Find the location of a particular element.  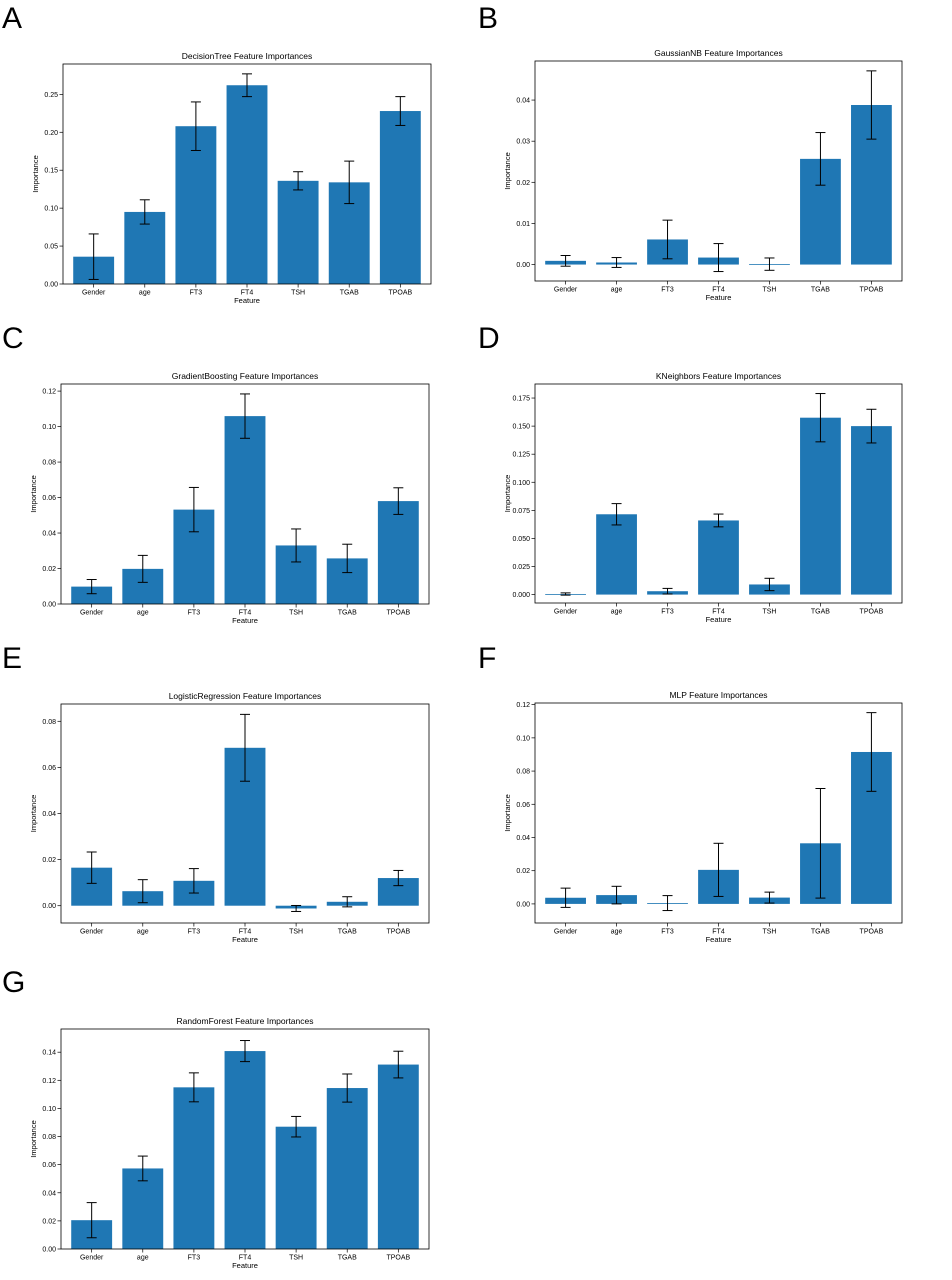

y-tick-label: 0.25 is located at coordinates (51, 95).